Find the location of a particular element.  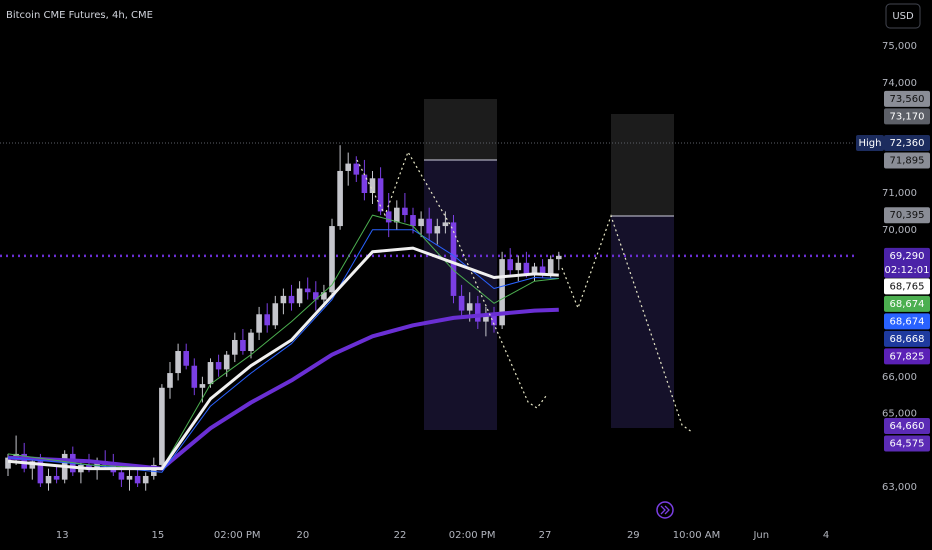

price-tag: High is located at coordinates (870, 143).